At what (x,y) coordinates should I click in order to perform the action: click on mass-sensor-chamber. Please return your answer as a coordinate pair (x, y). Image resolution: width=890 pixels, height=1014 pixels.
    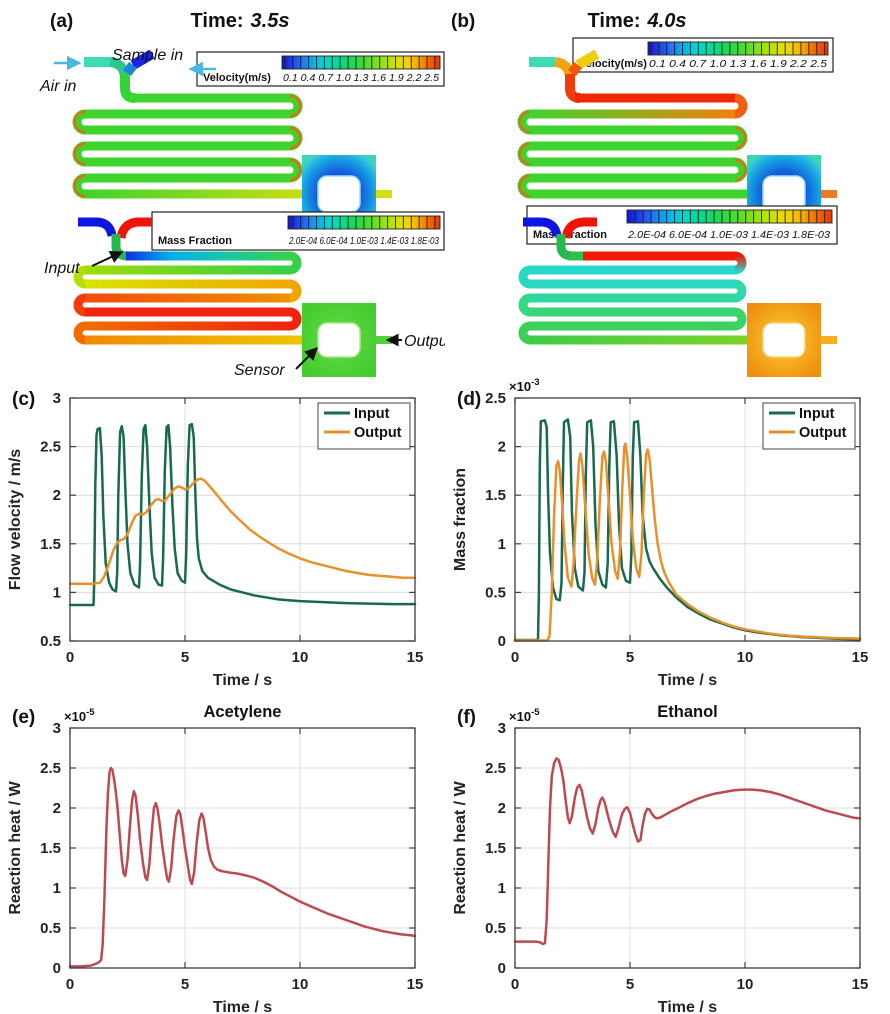
    Looking at the image, I should click on (792, 340).